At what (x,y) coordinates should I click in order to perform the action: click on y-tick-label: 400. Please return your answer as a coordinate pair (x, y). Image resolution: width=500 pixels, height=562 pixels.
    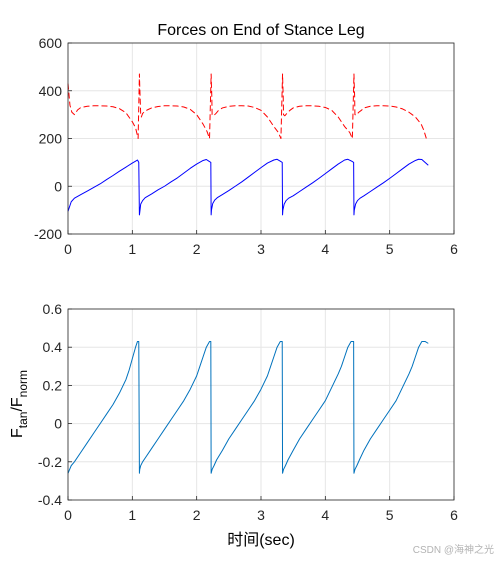
    Looking at the image, I should click on (51, 91).